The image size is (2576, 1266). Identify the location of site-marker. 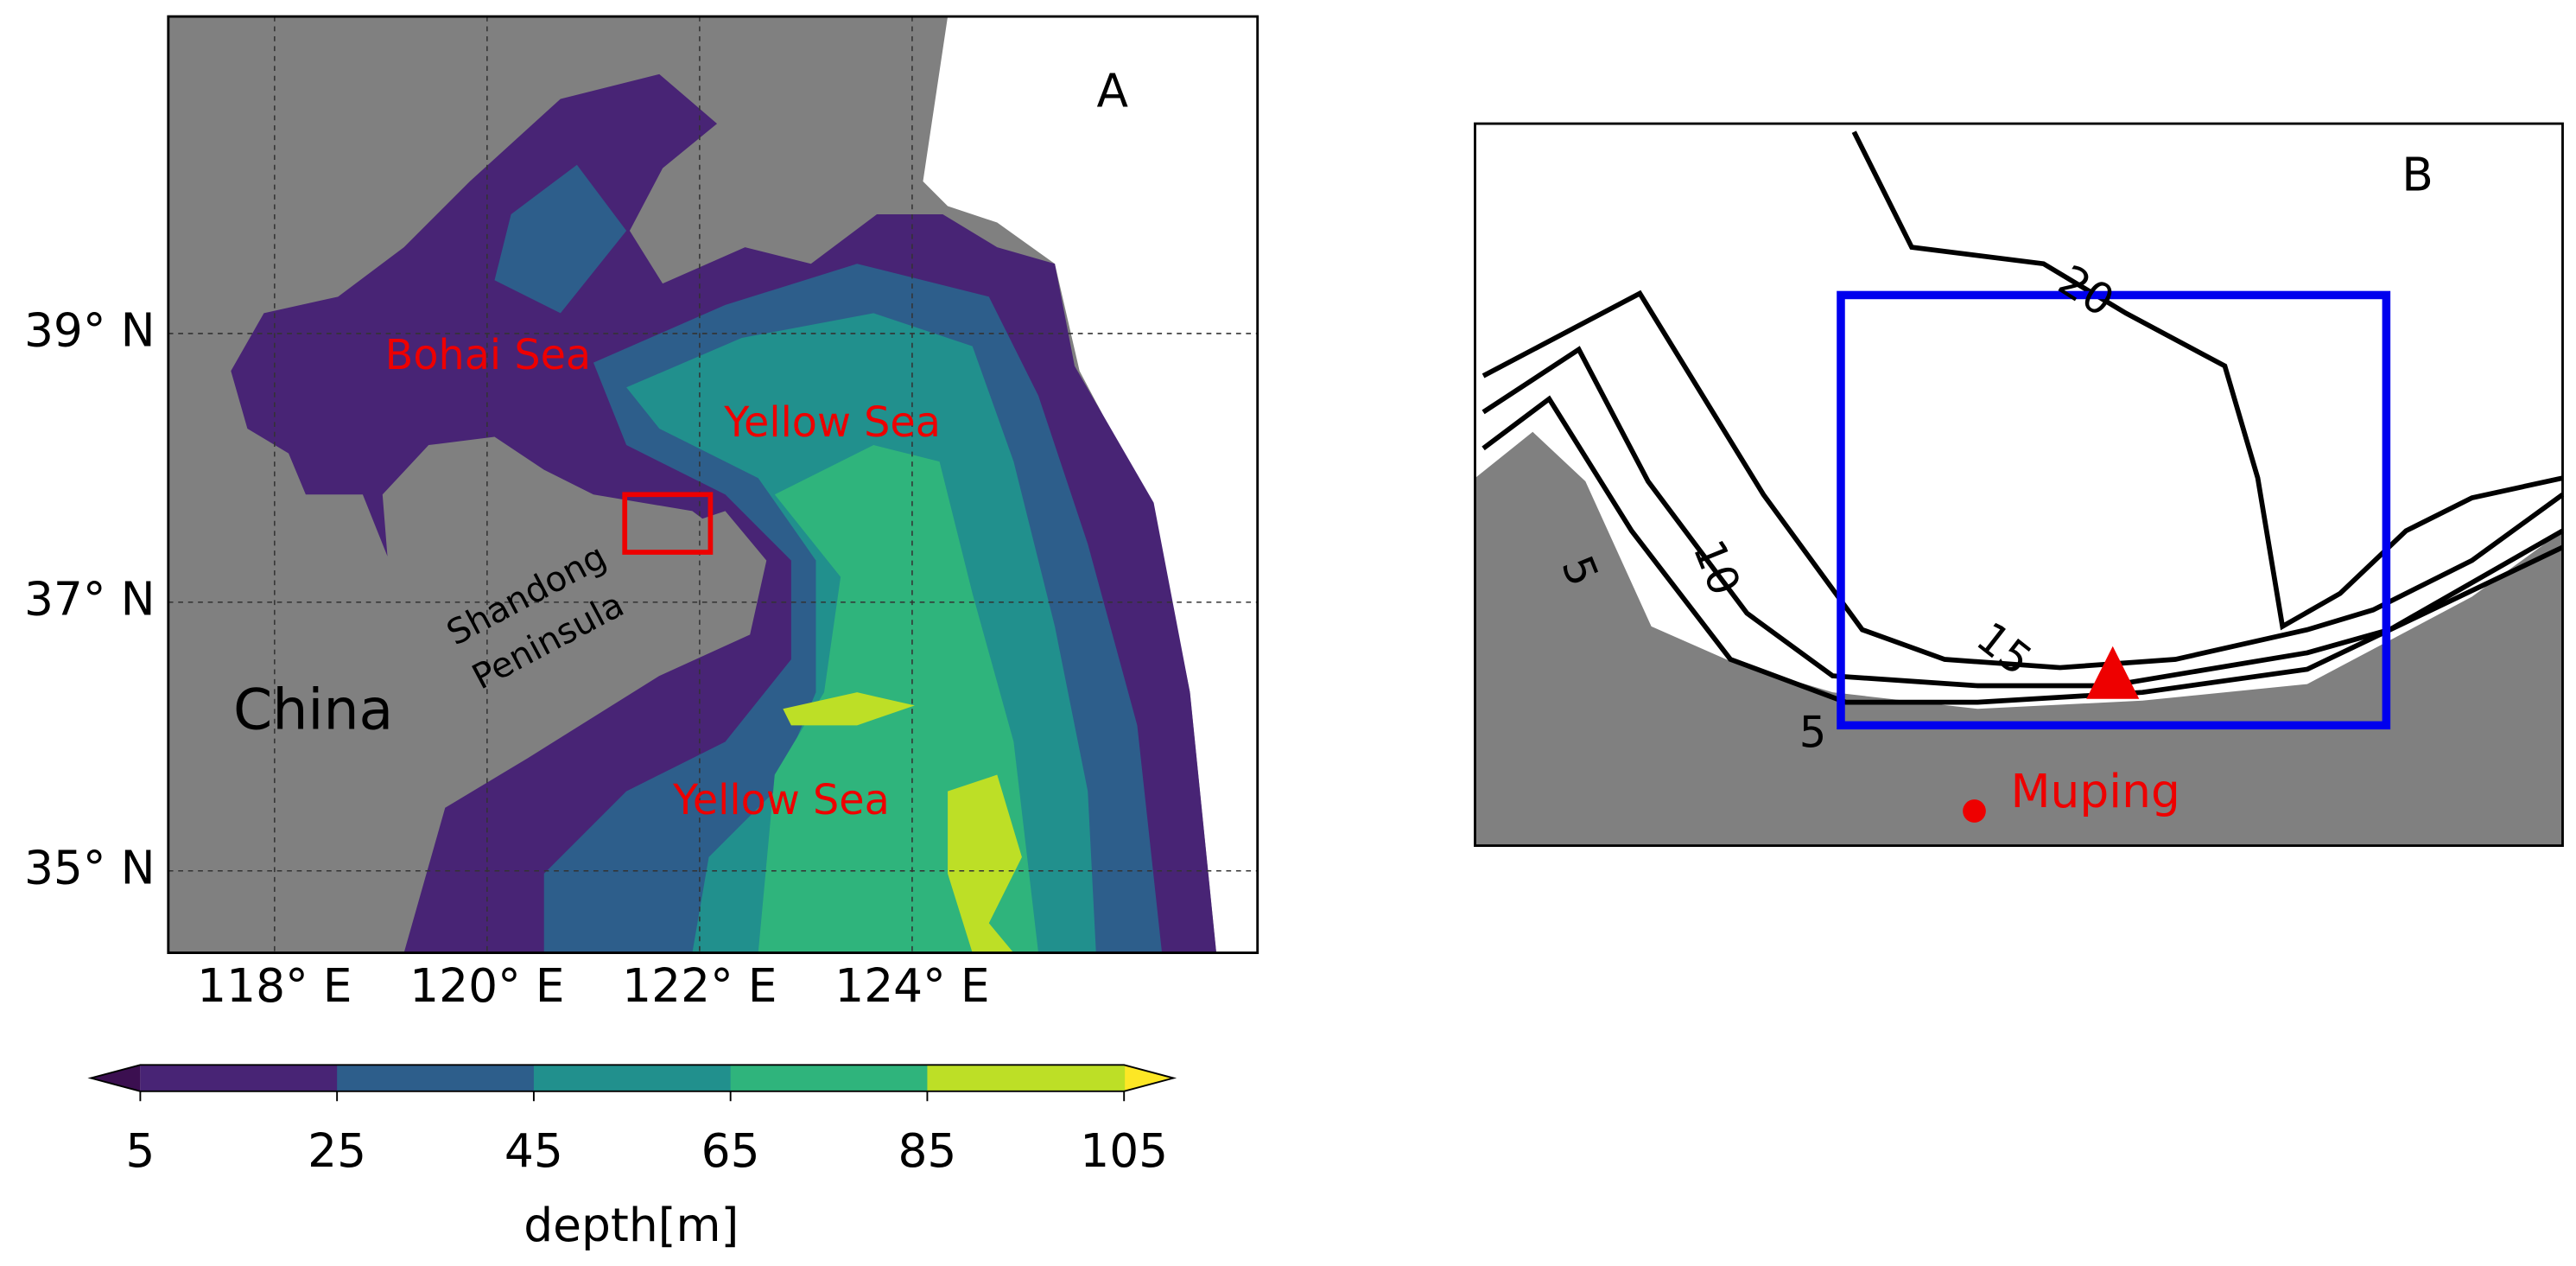
(1974, 811).